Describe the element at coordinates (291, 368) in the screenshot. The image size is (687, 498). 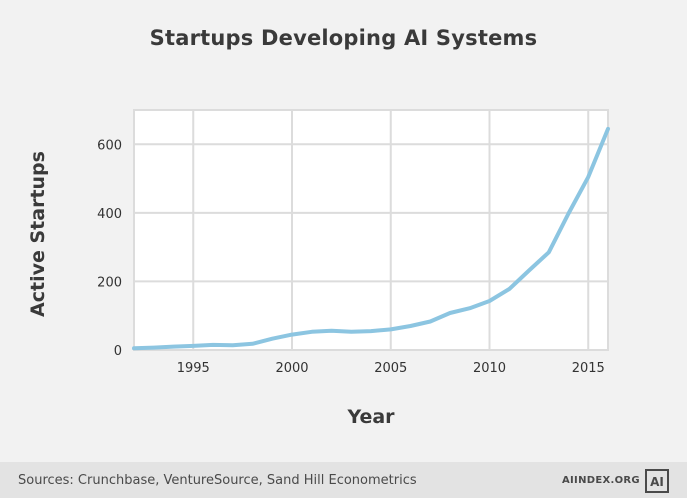
I see `x-tick-label: 2000` at that location.